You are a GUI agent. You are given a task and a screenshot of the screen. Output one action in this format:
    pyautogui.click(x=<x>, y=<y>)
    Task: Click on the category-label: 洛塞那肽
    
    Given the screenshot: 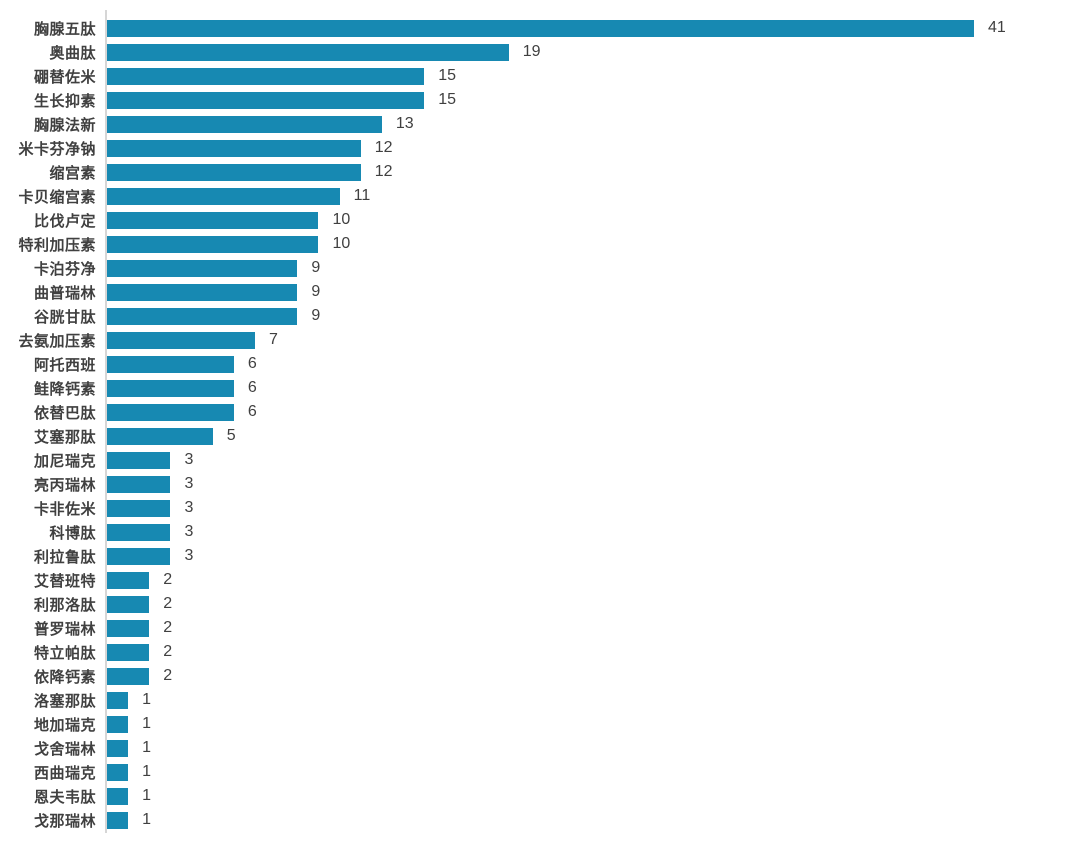 What is the action you would take?
    pyautogui.click(x=64, y=701)
    